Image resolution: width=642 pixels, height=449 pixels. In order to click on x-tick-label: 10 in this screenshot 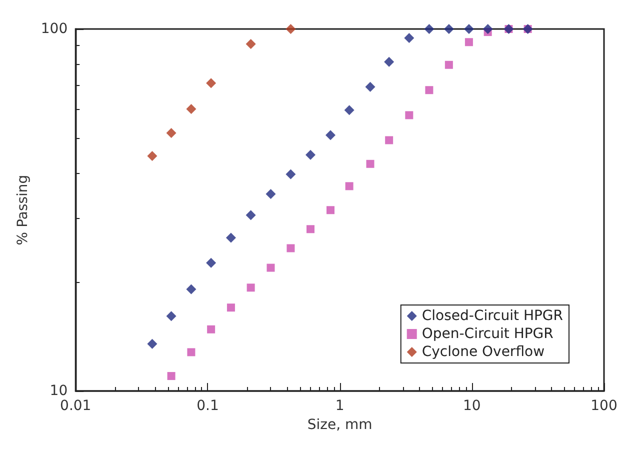, I will do `click(471, 406)`.